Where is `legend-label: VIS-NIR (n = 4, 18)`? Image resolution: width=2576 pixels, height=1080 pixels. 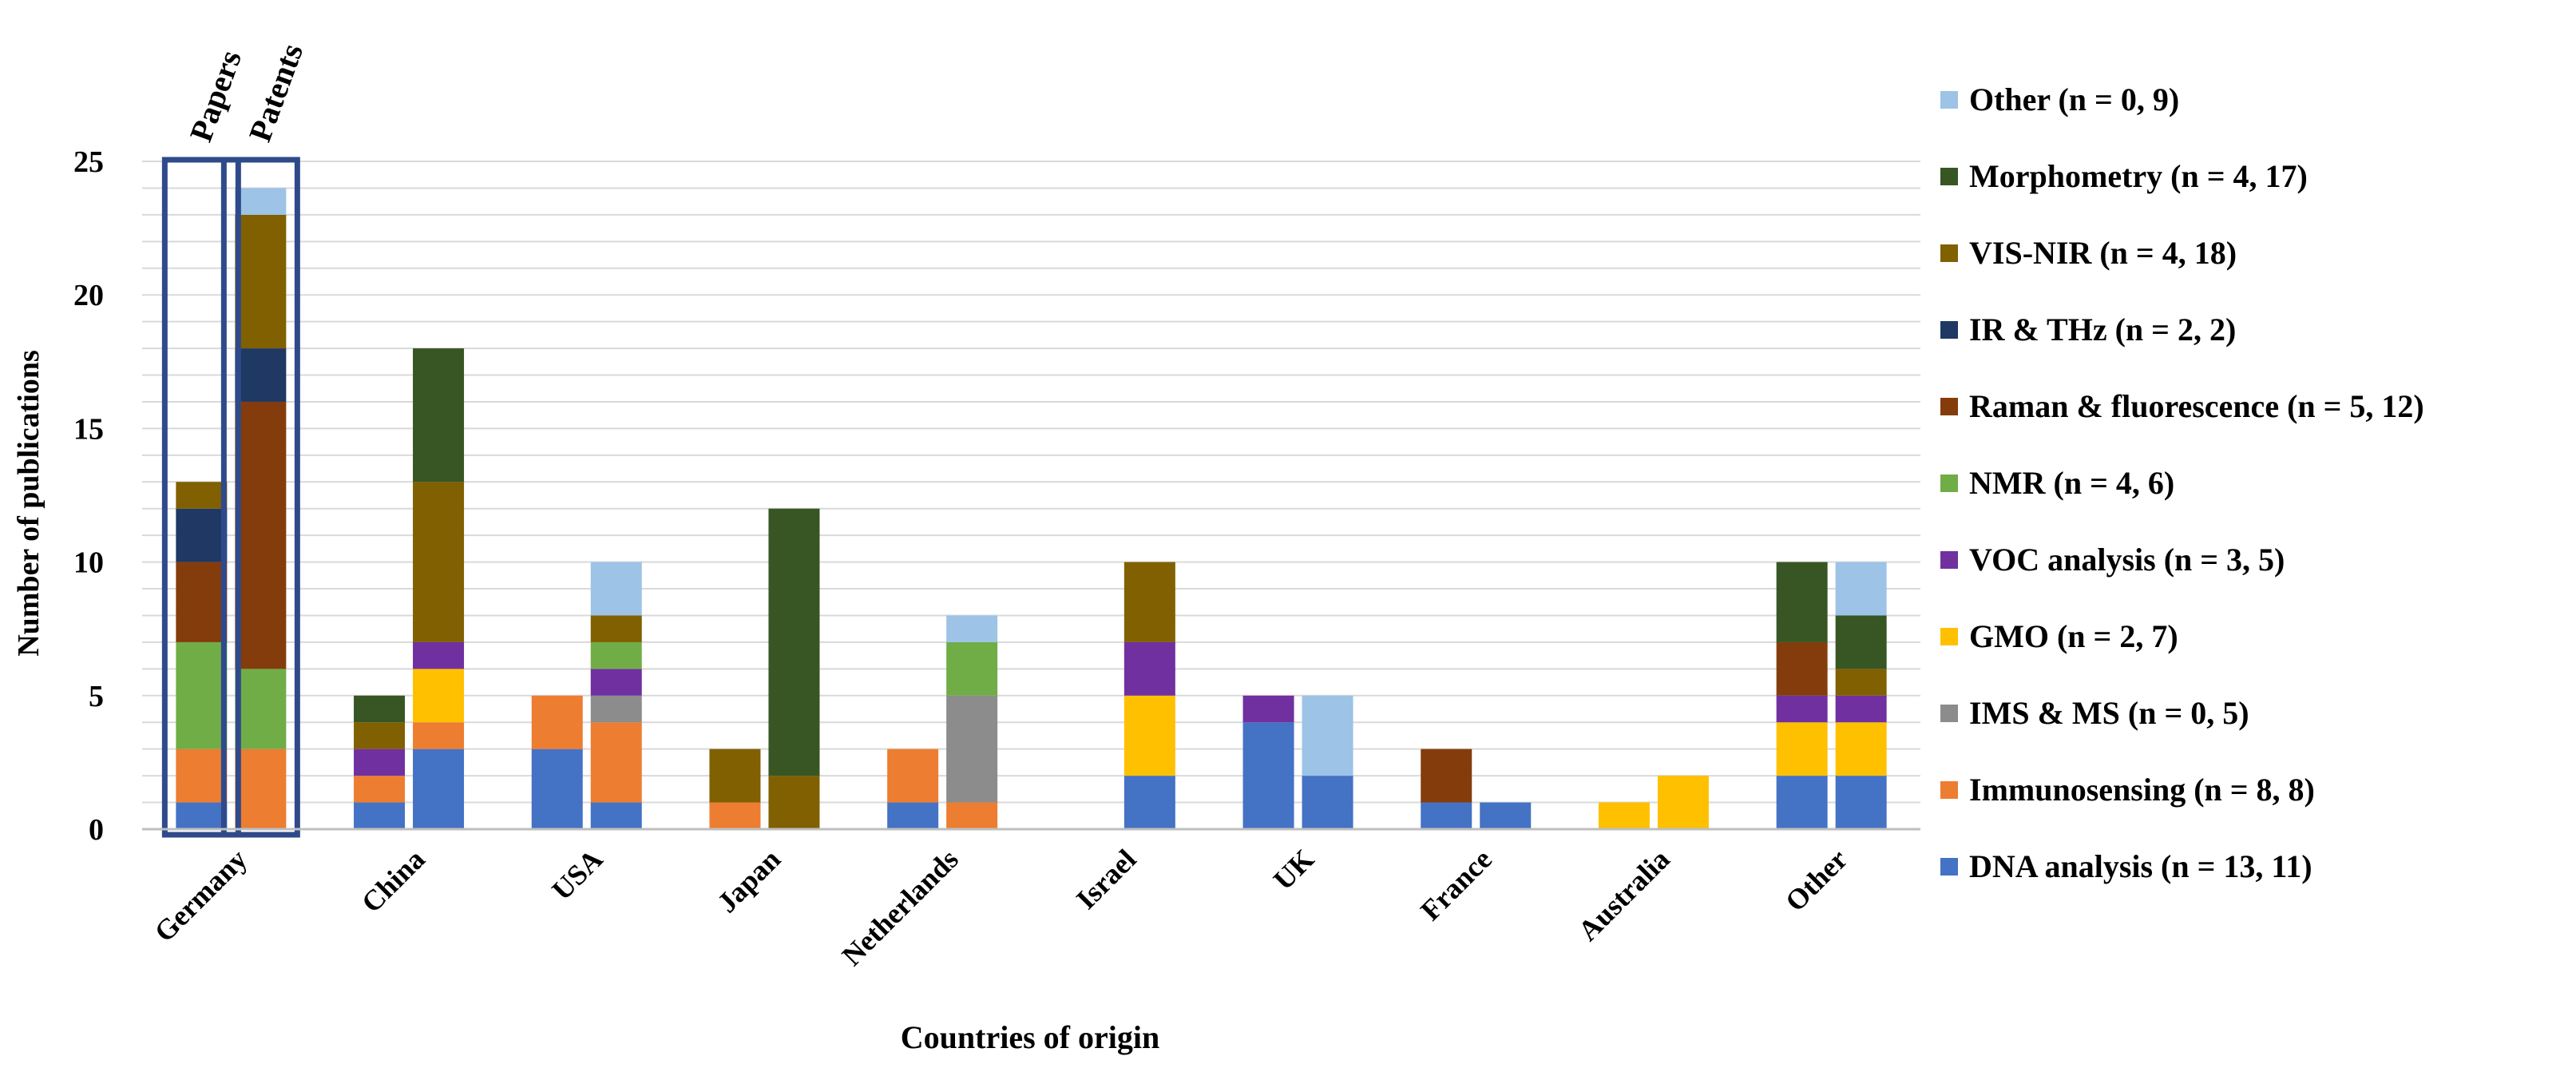
legend-label: VIS-NIR (n = 4, 18) is located at coordinates (2103, 253).